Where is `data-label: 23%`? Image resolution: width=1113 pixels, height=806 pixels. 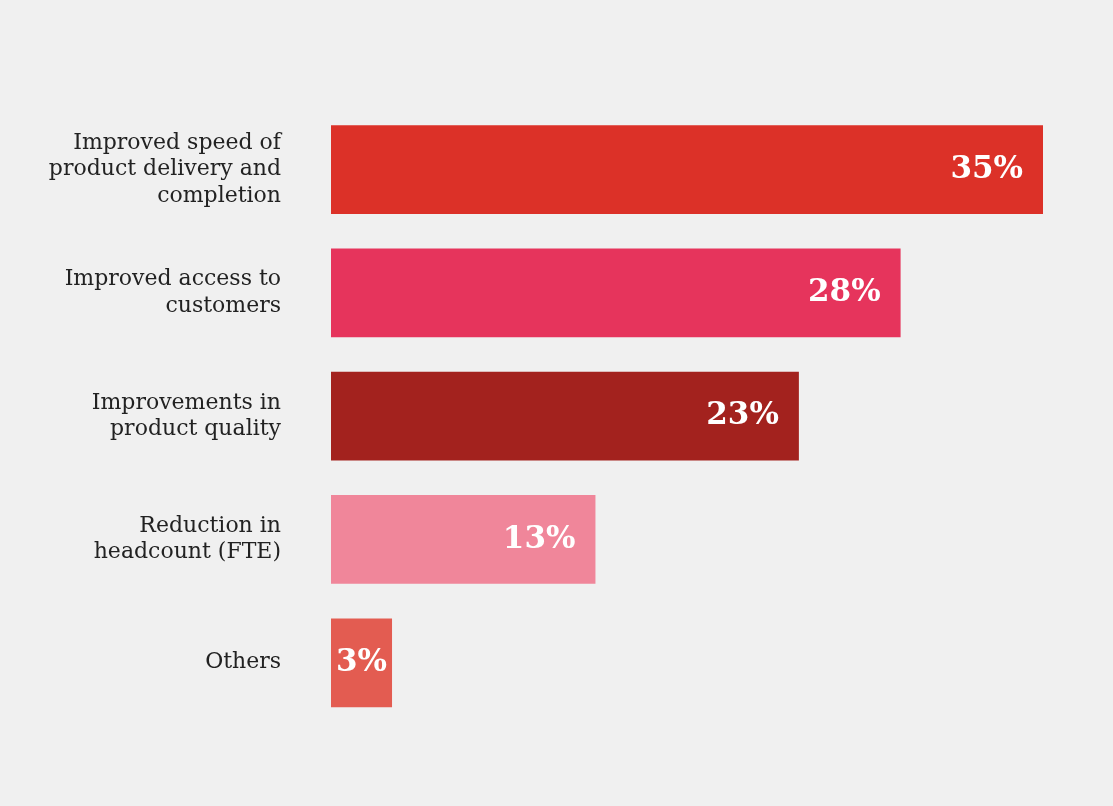
data-label: 23% is located at coordinates (742, 413).